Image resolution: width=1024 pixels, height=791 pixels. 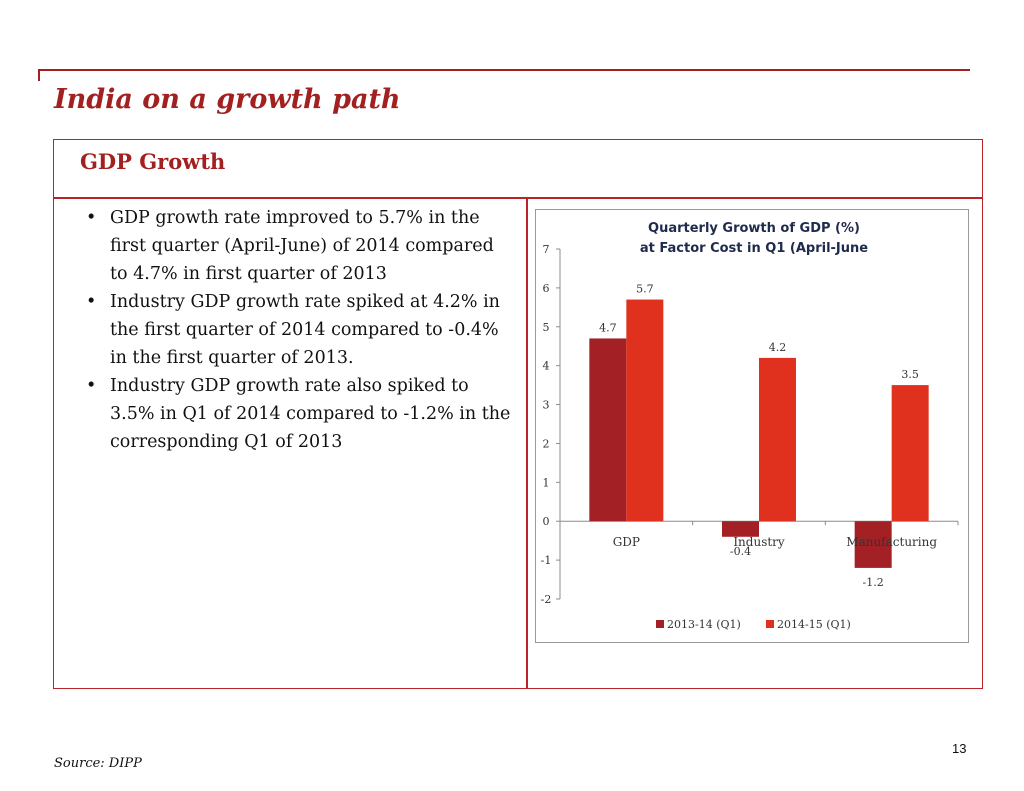 What do you see at coordinates (546, 288) in the screenshot?
I see `y-tick-label: 6` at bounding box center [546, 288].